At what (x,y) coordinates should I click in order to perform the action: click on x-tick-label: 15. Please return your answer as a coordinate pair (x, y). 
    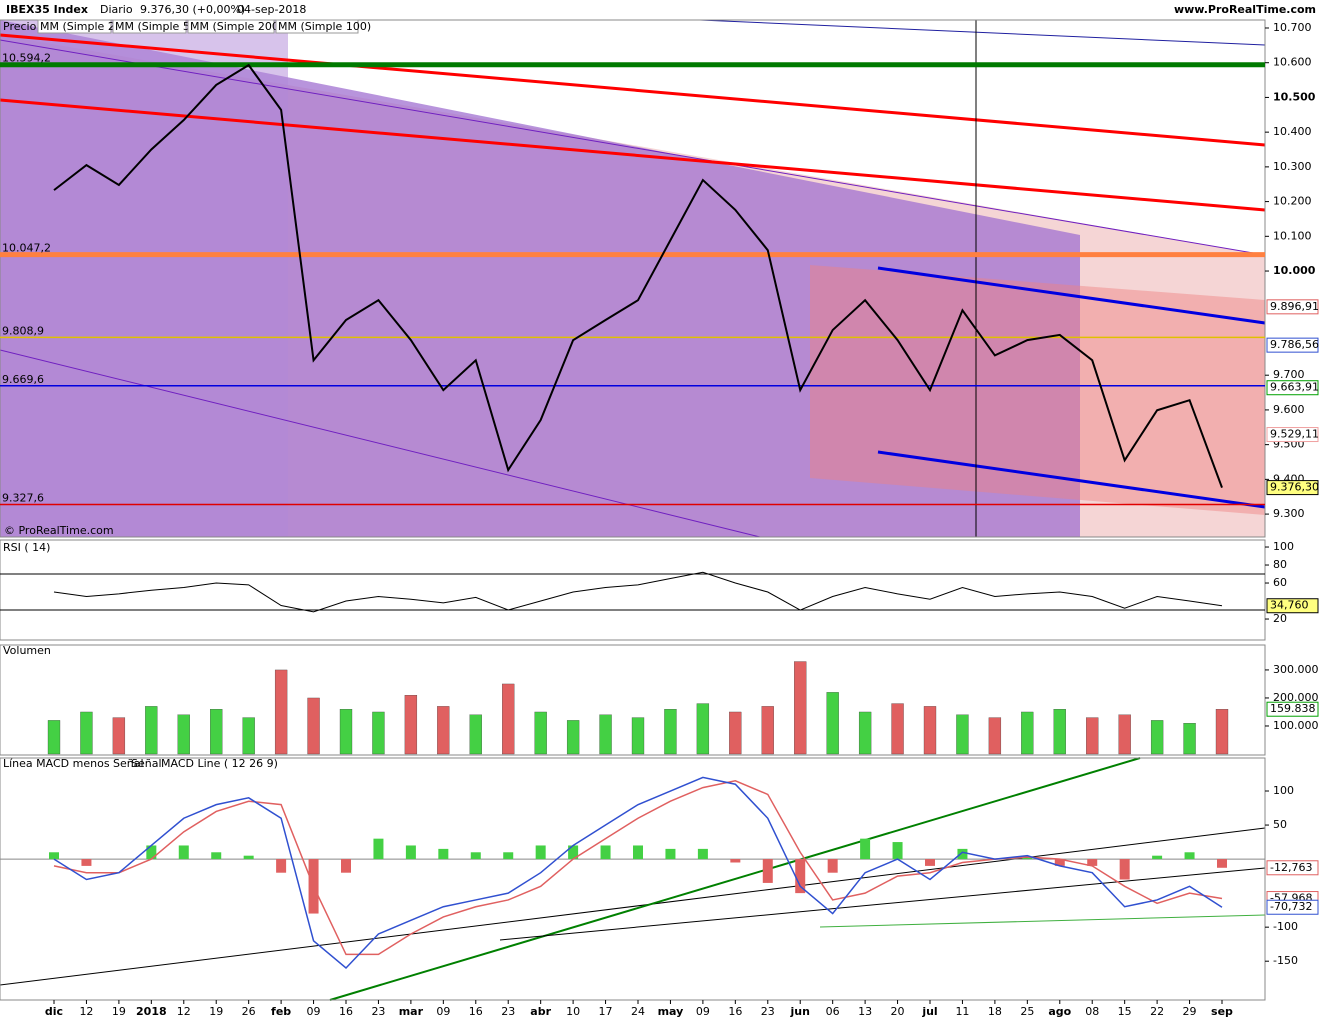
    Looking at the image, I should click on (1125, 1011).